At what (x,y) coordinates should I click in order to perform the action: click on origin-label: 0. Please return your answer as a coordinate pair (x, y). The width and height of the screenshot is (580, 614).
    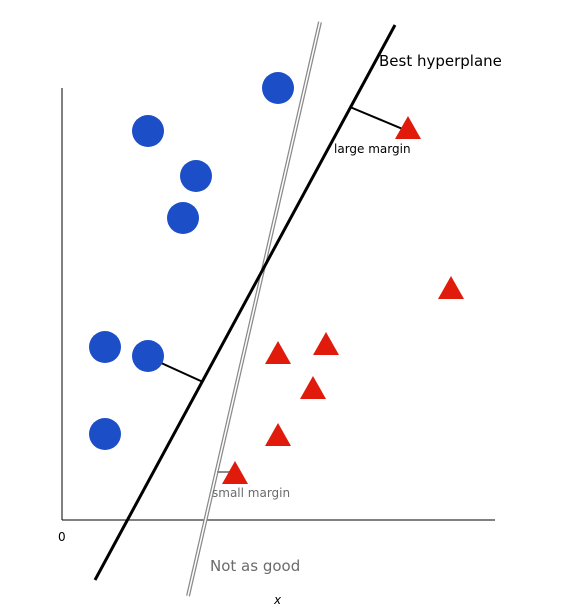
    Looking at the image, I should click on (62, 537).